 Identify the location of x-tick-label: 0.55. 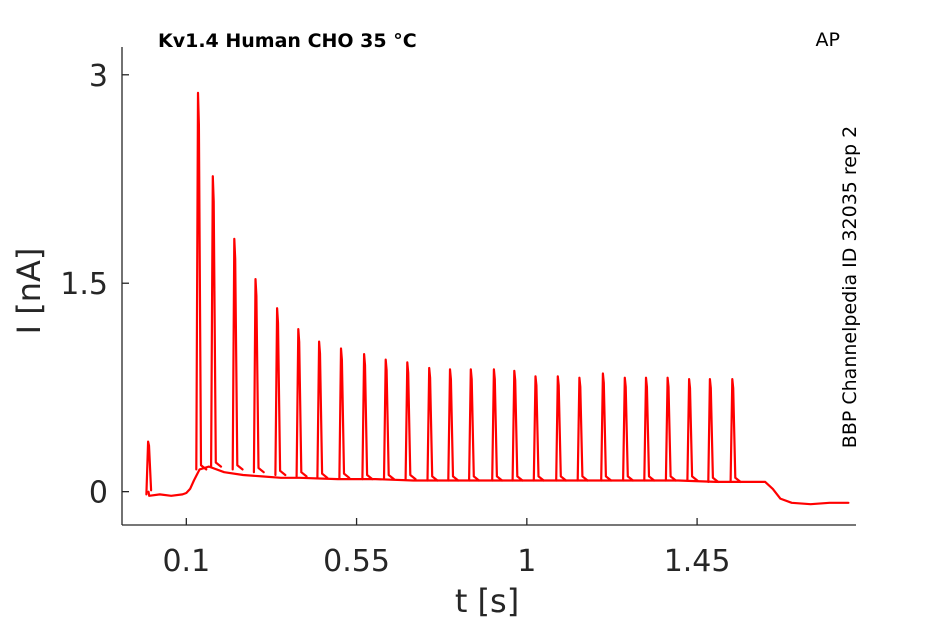
(356, 561).